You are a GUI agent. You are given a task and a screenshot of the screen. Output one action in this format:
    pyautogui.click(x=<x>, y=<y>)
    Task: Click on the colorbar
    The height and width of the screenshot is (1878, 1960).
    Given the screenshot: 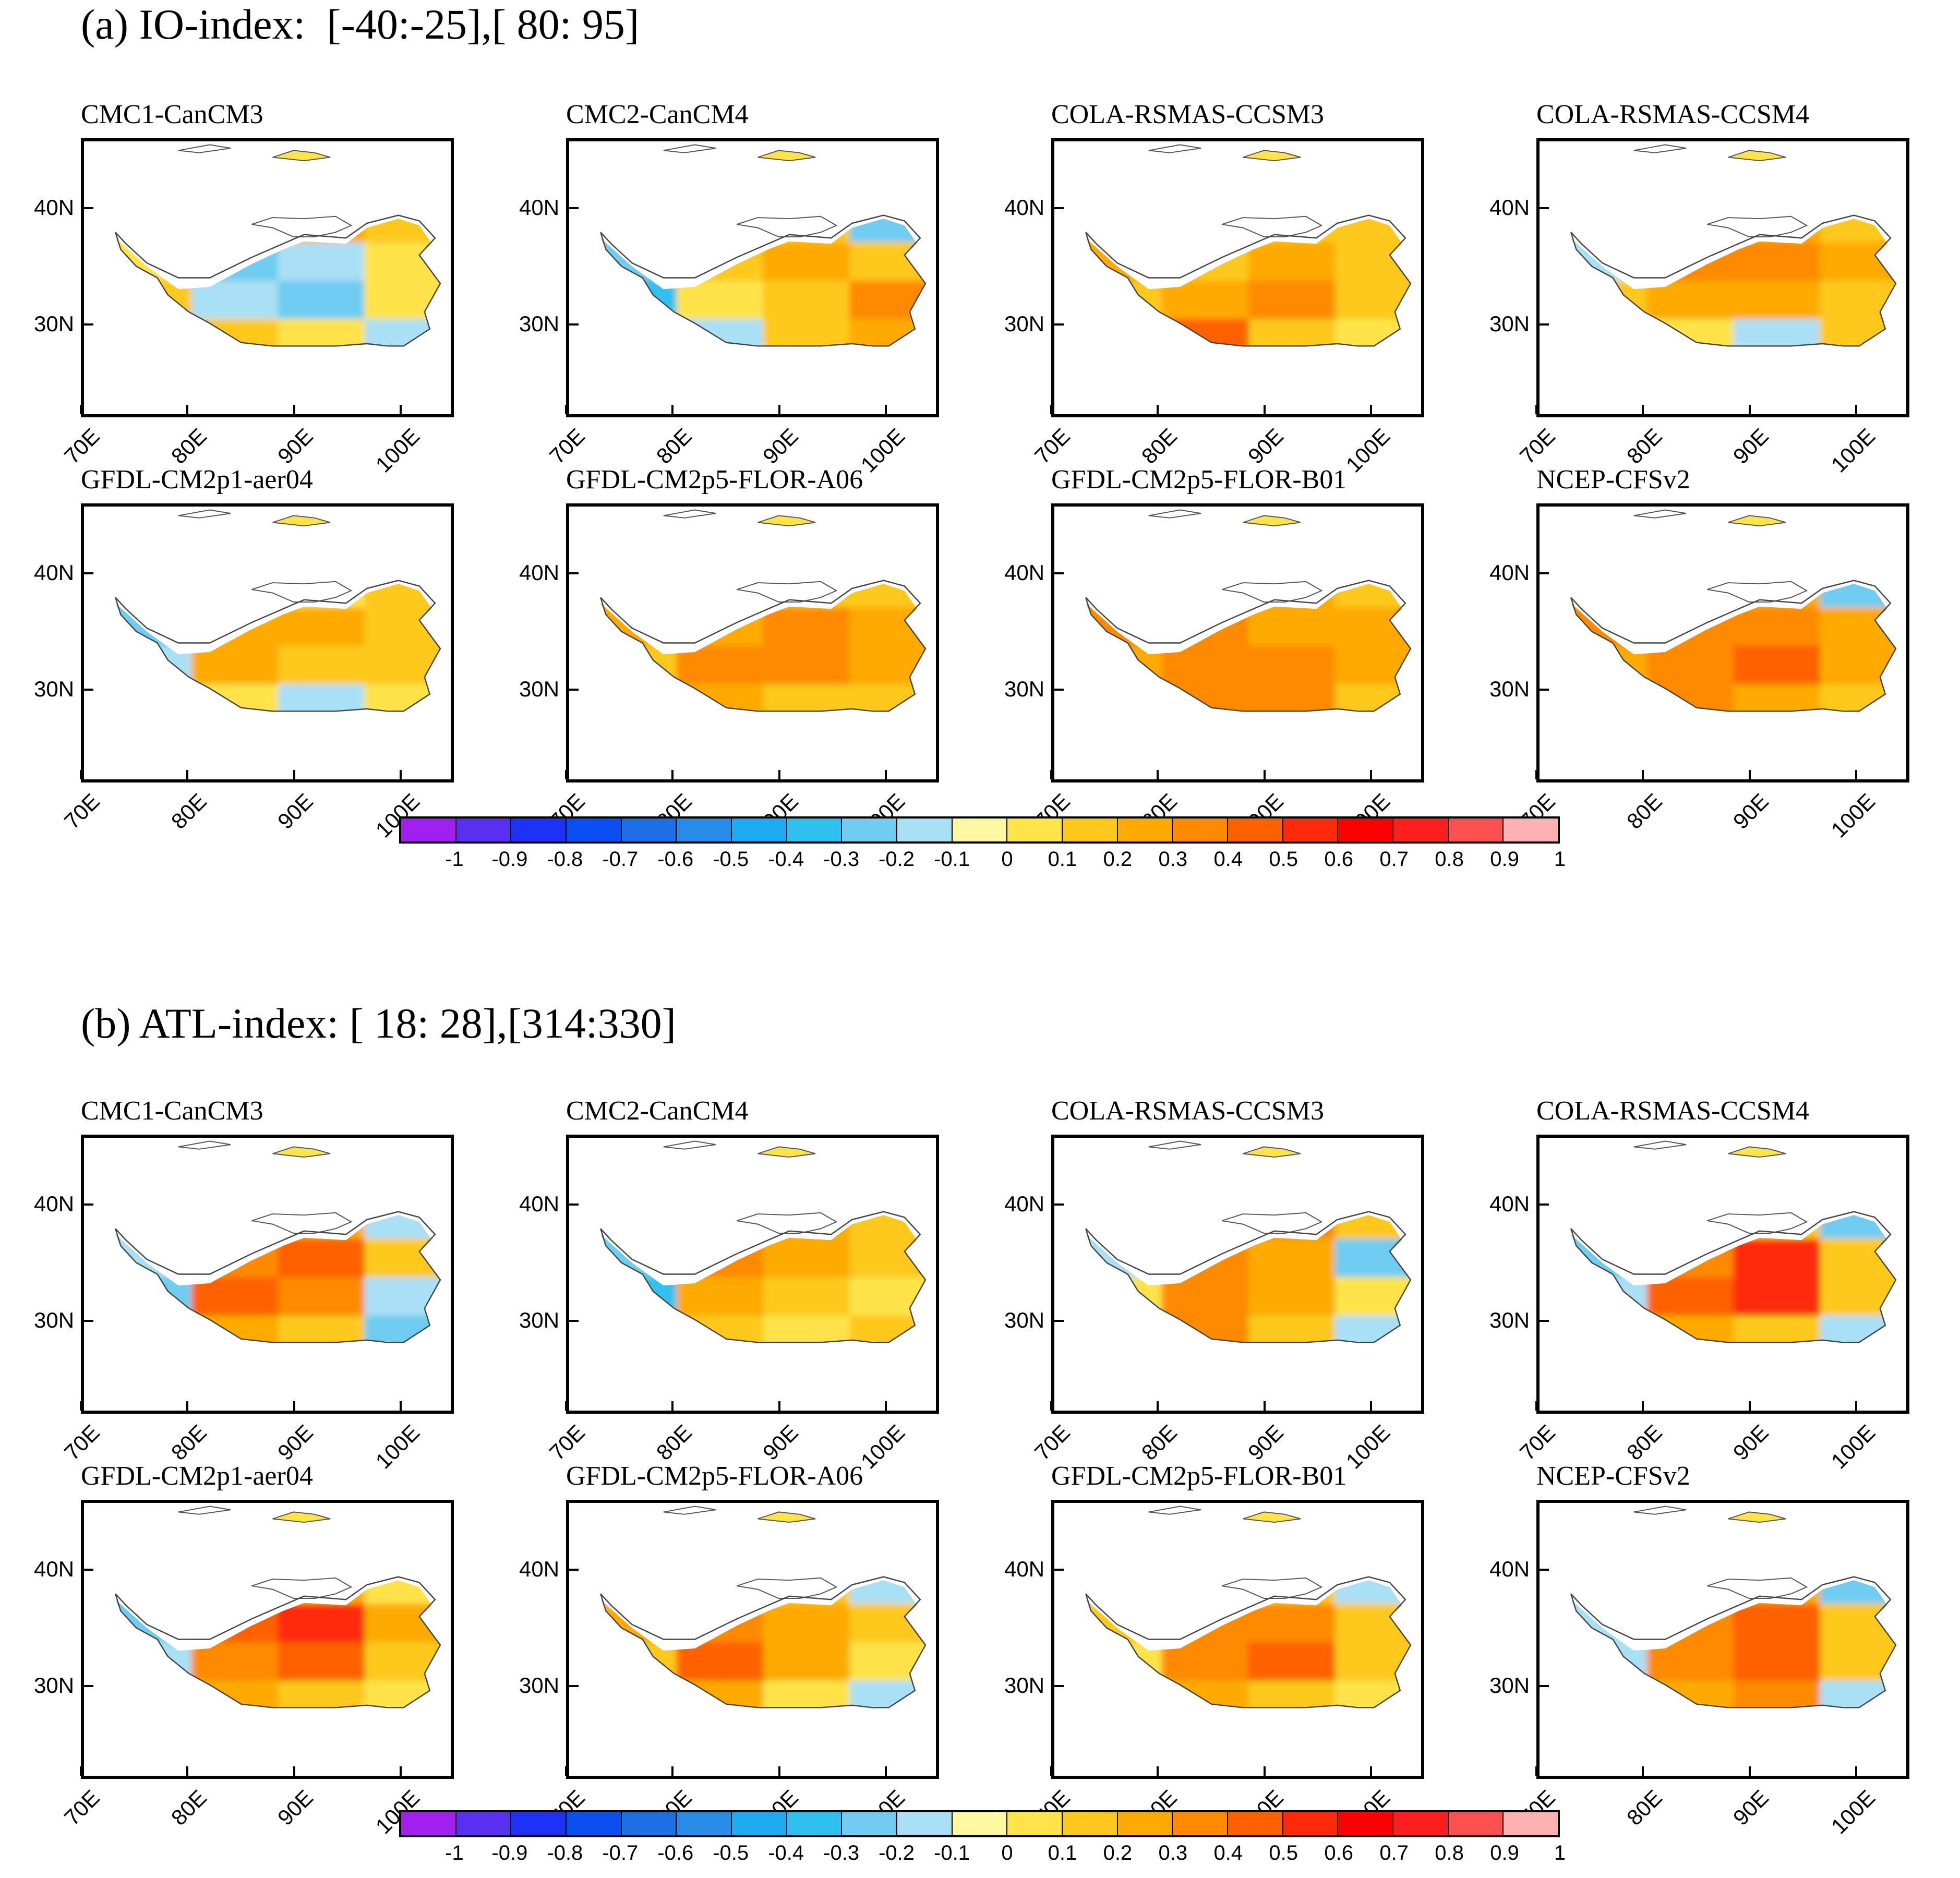 What is the action you would take?
    pyautogui.click(x=979, y=830)
    